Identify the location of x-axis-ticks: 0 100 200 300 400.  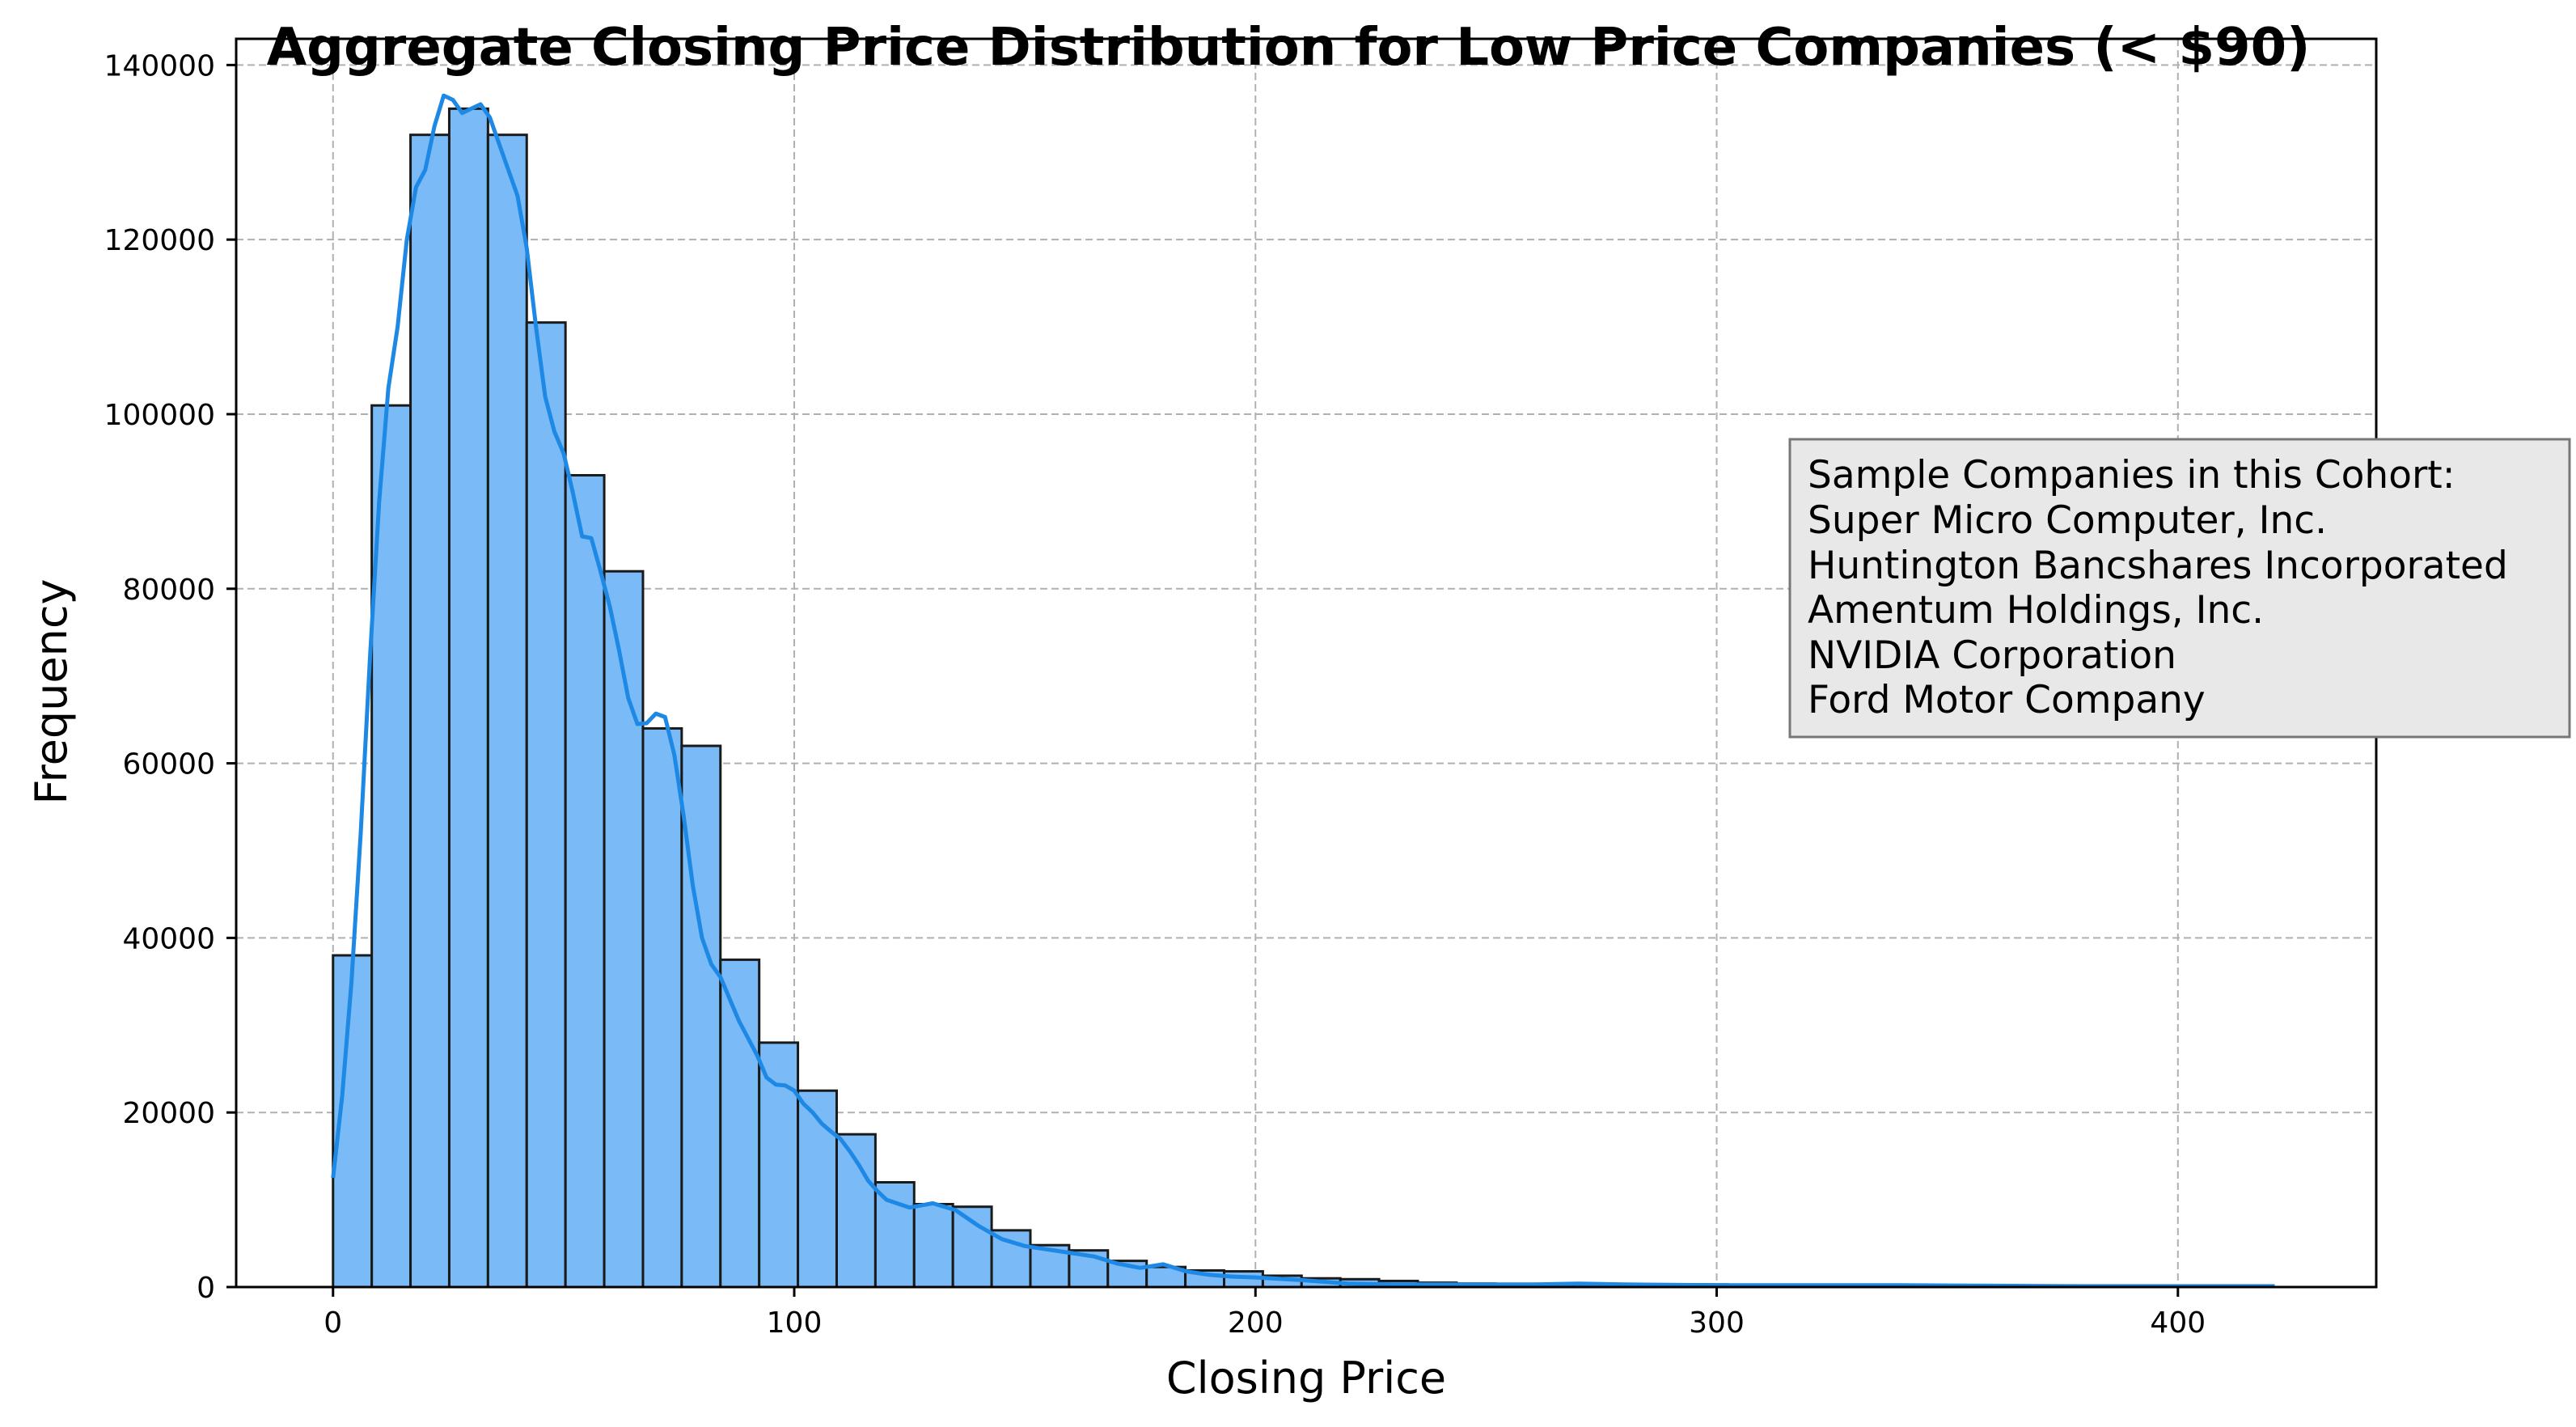
(1265, 1313).